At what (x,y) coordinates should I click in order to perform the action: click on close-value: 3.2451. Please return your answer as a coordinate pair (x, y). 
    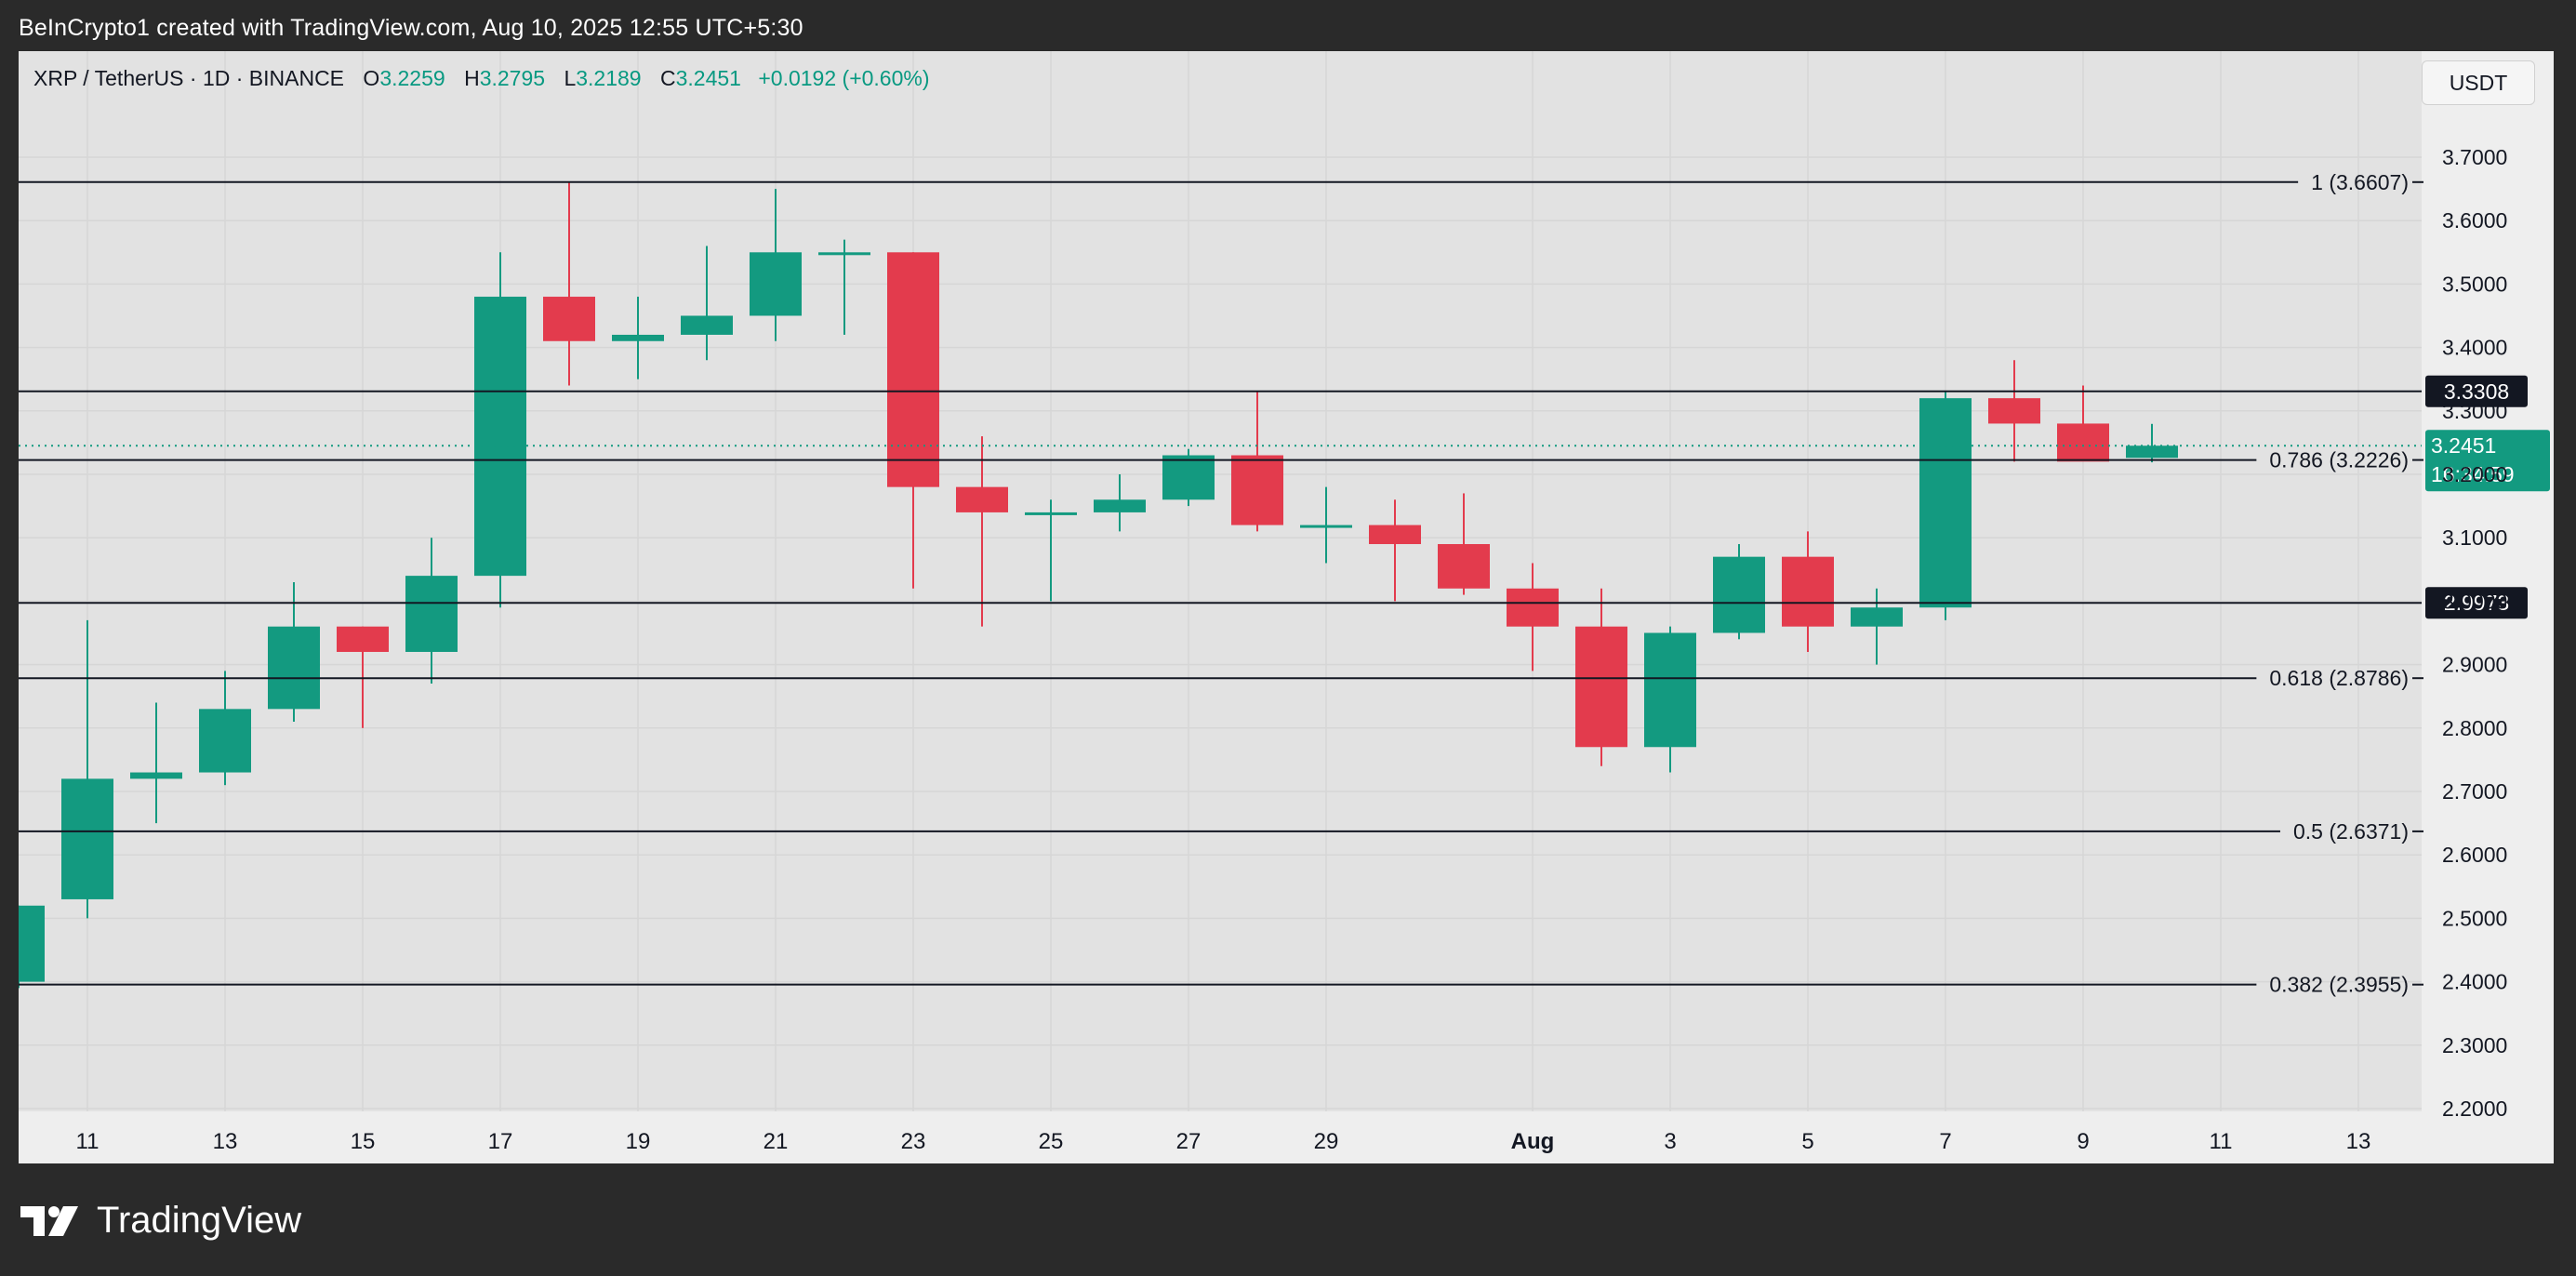
    Looking at the image, I should click on (708, 78).